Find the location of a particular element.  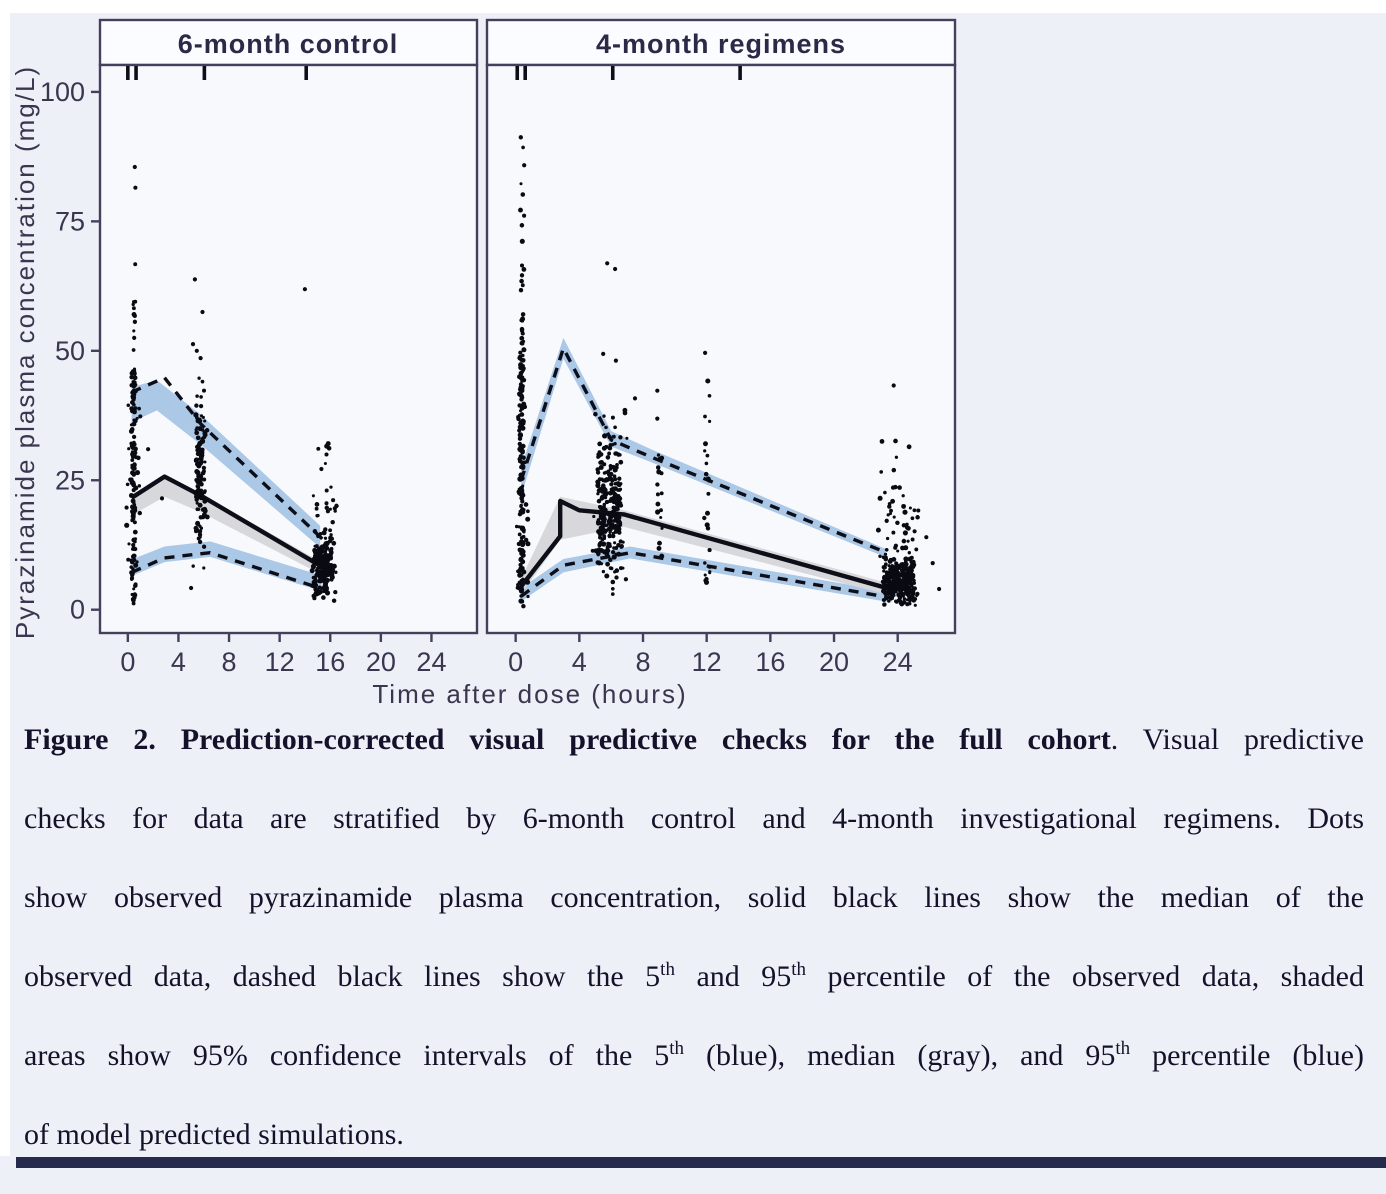

panel-title-4-month: 4-month regimens is located at coordinates (721, 44).